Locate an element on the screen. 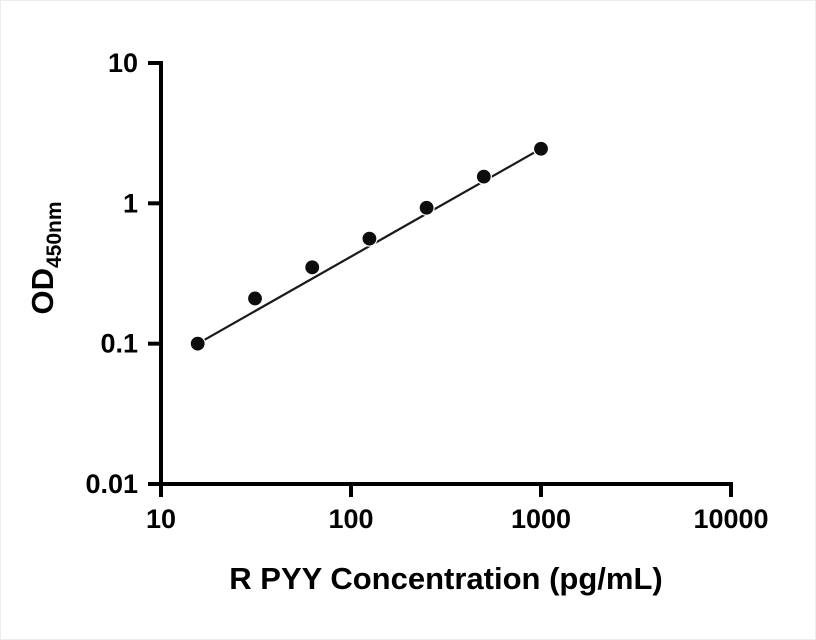 The height and width of the screenshot is (640, 816). x-tick-label: 10000 is located at coordinates (730, 519).